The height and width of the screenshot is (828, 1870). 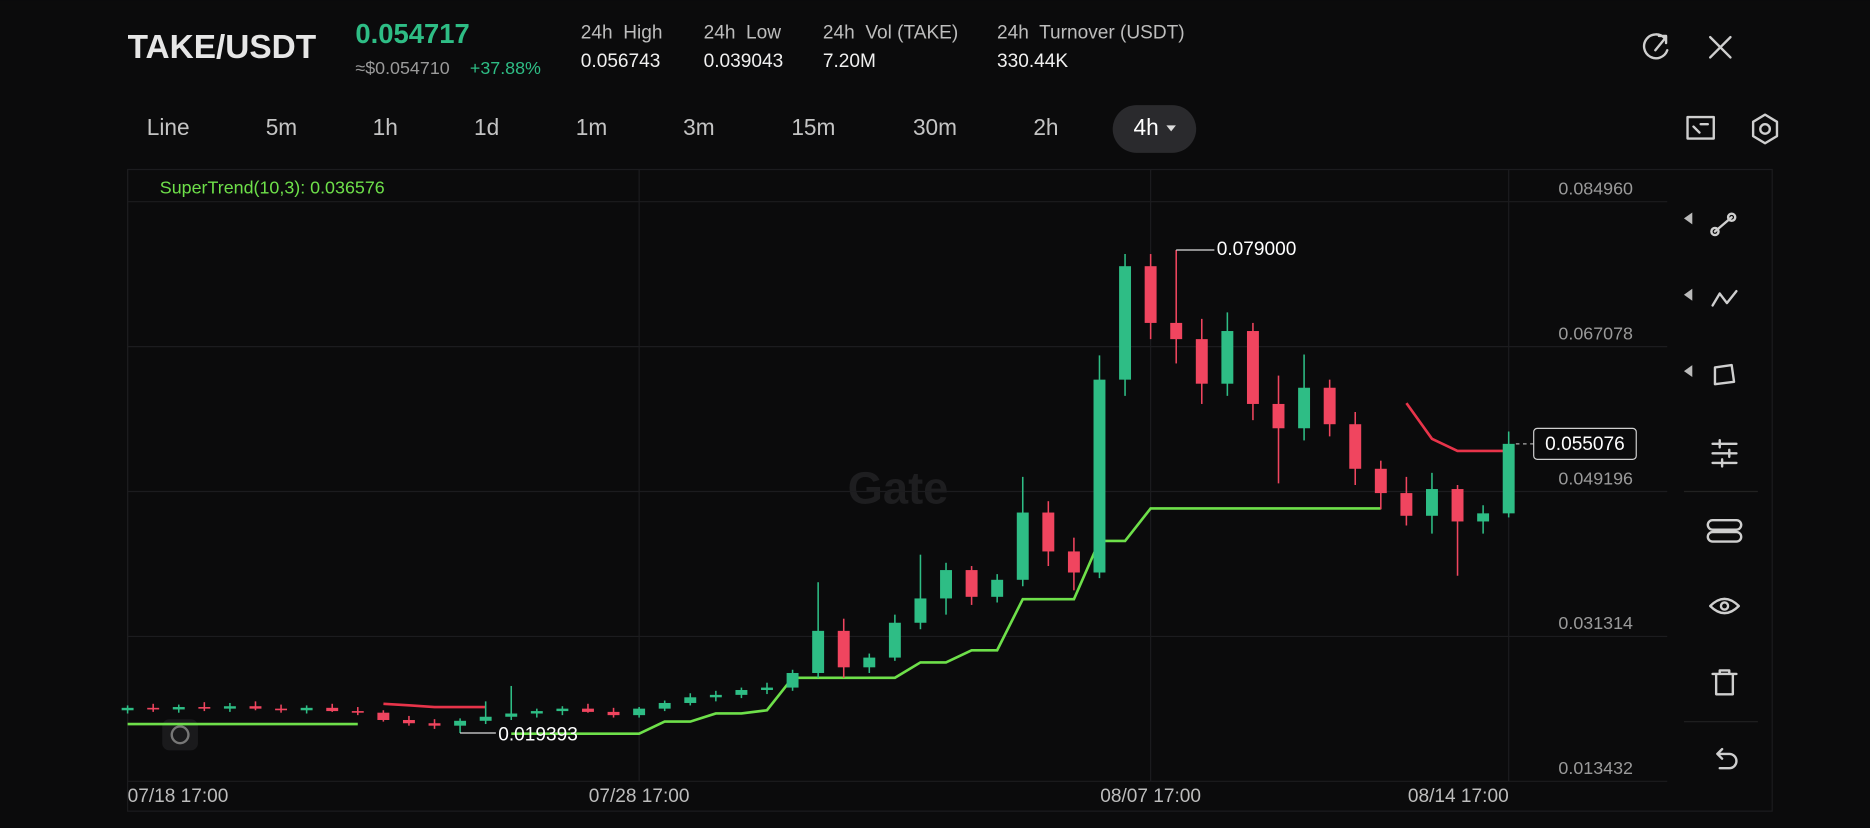 I want to click on layout-button, so click(x=1700, y=127).